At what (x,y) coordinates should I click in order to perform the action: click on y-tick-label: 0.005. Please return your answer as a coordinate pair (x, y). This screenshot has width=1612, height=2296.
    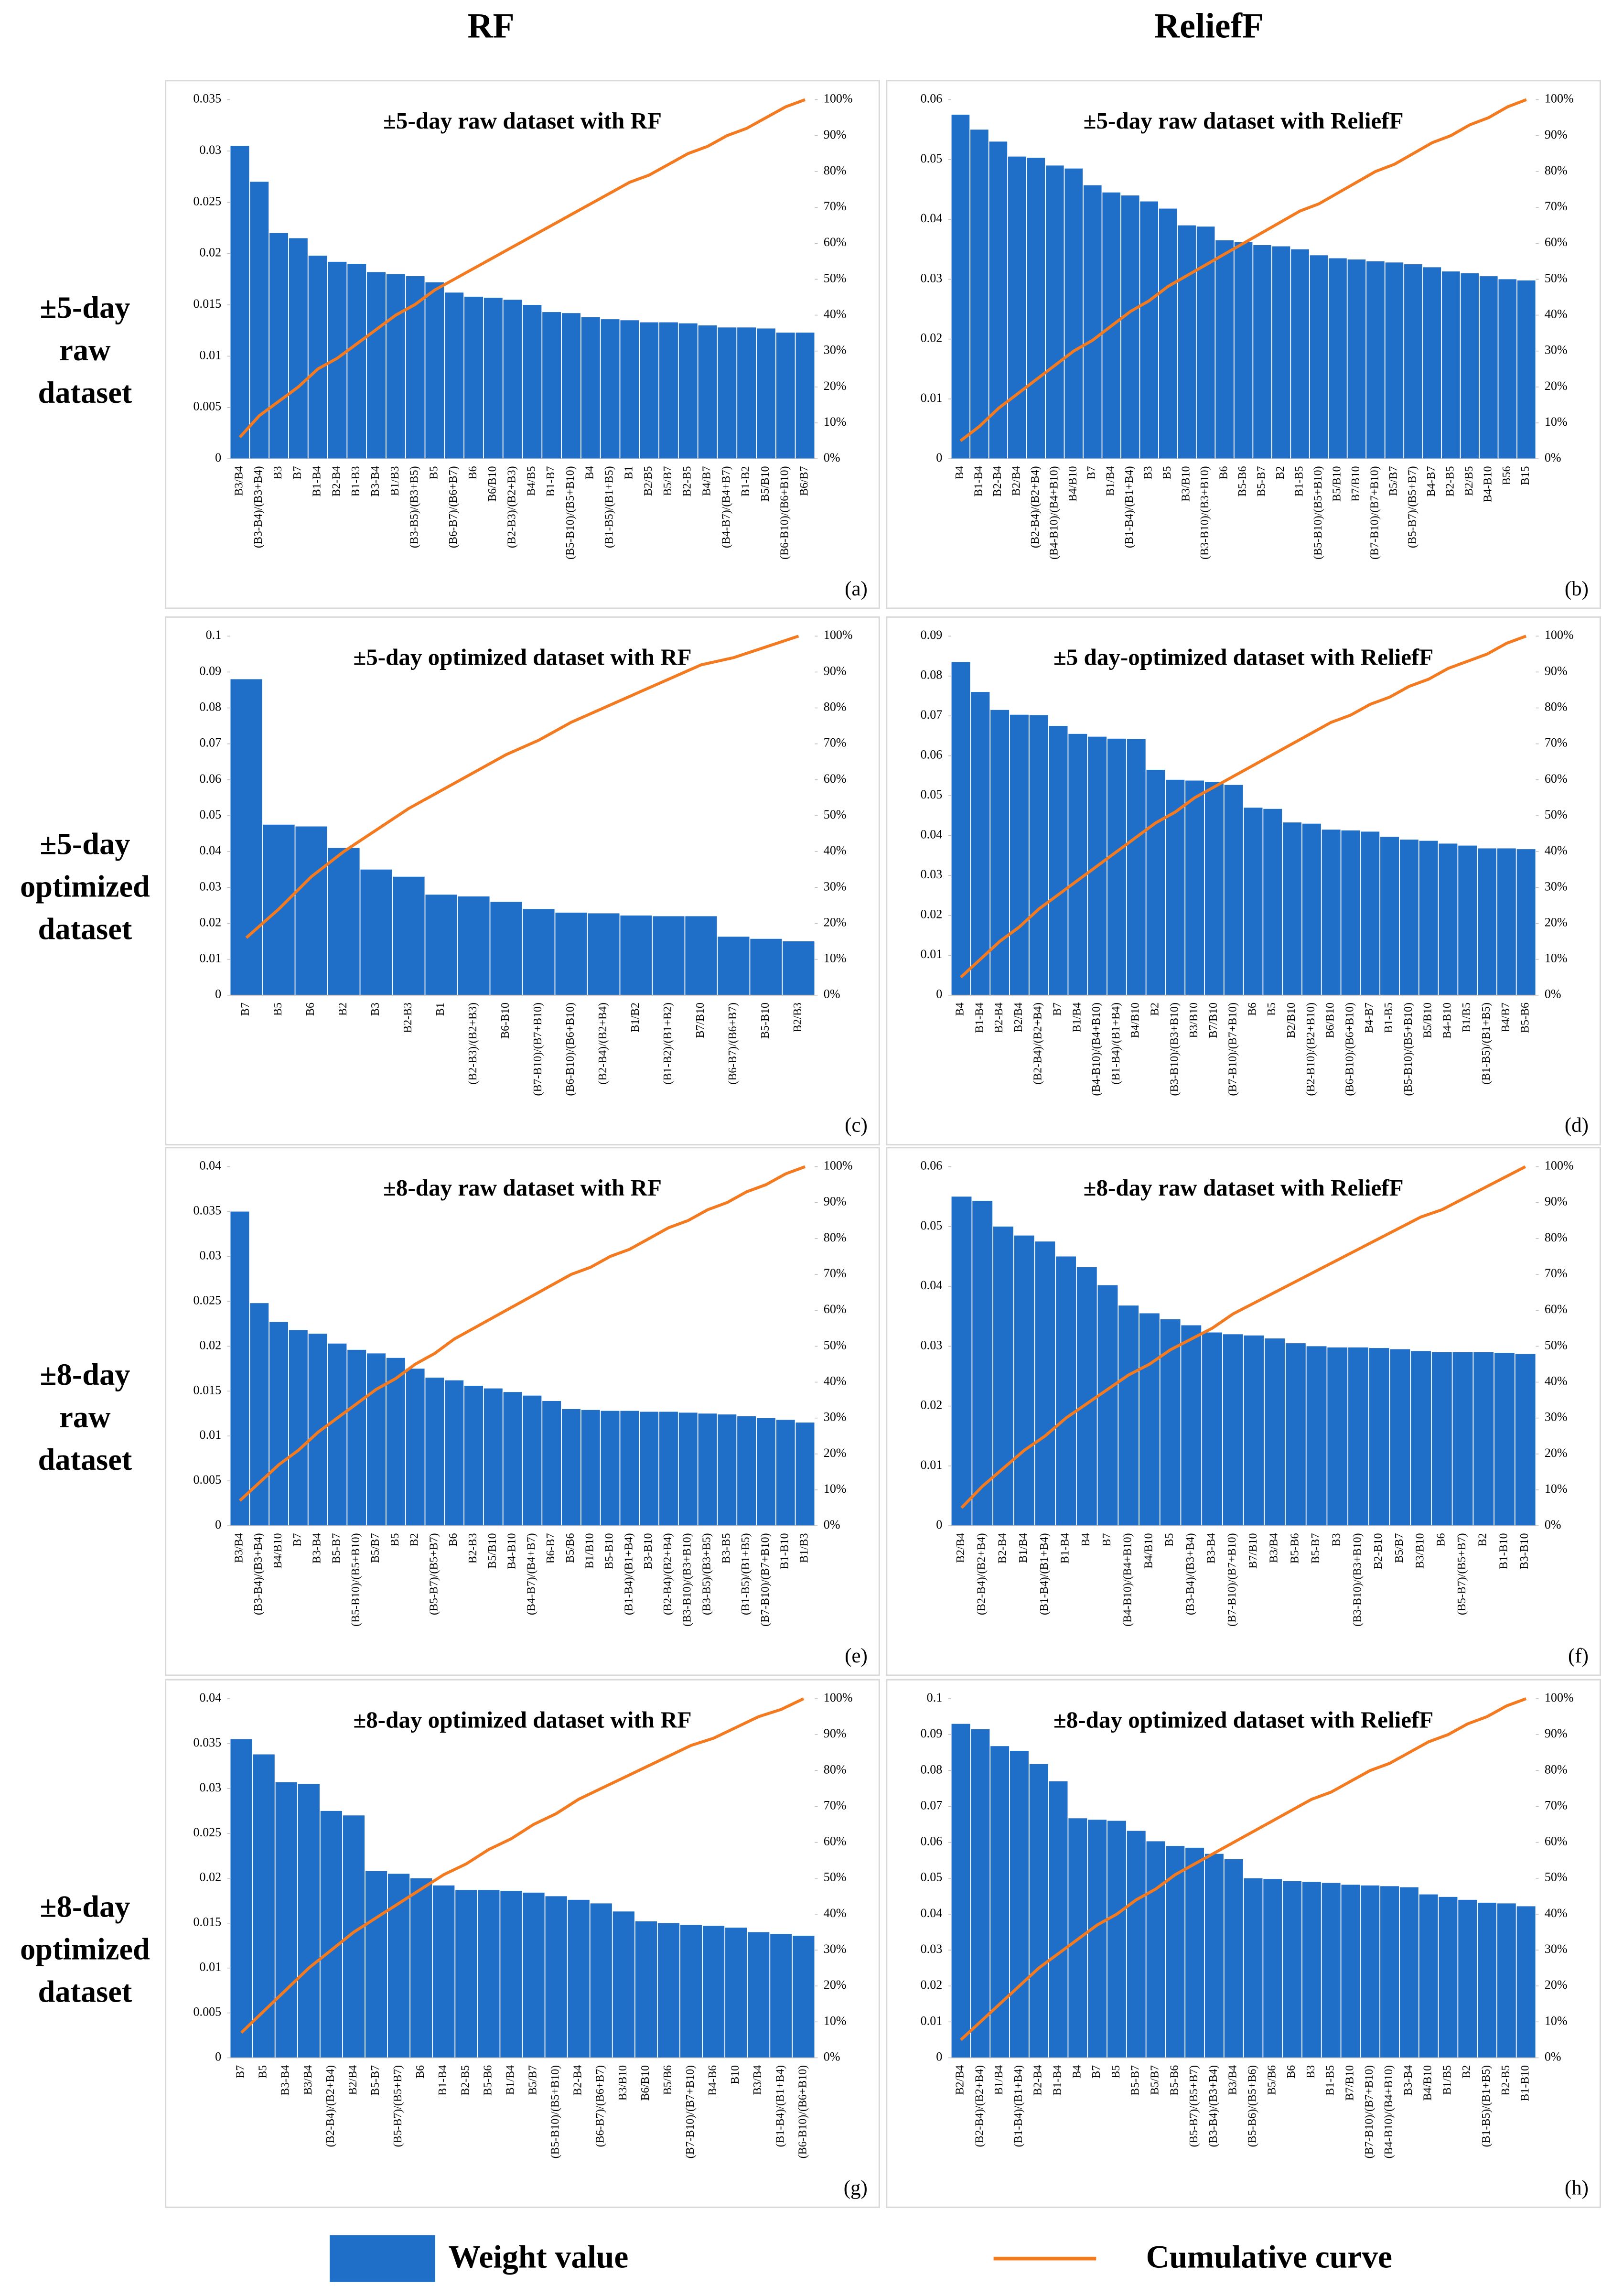
    Looking at the image, I should click on (208, 2012).